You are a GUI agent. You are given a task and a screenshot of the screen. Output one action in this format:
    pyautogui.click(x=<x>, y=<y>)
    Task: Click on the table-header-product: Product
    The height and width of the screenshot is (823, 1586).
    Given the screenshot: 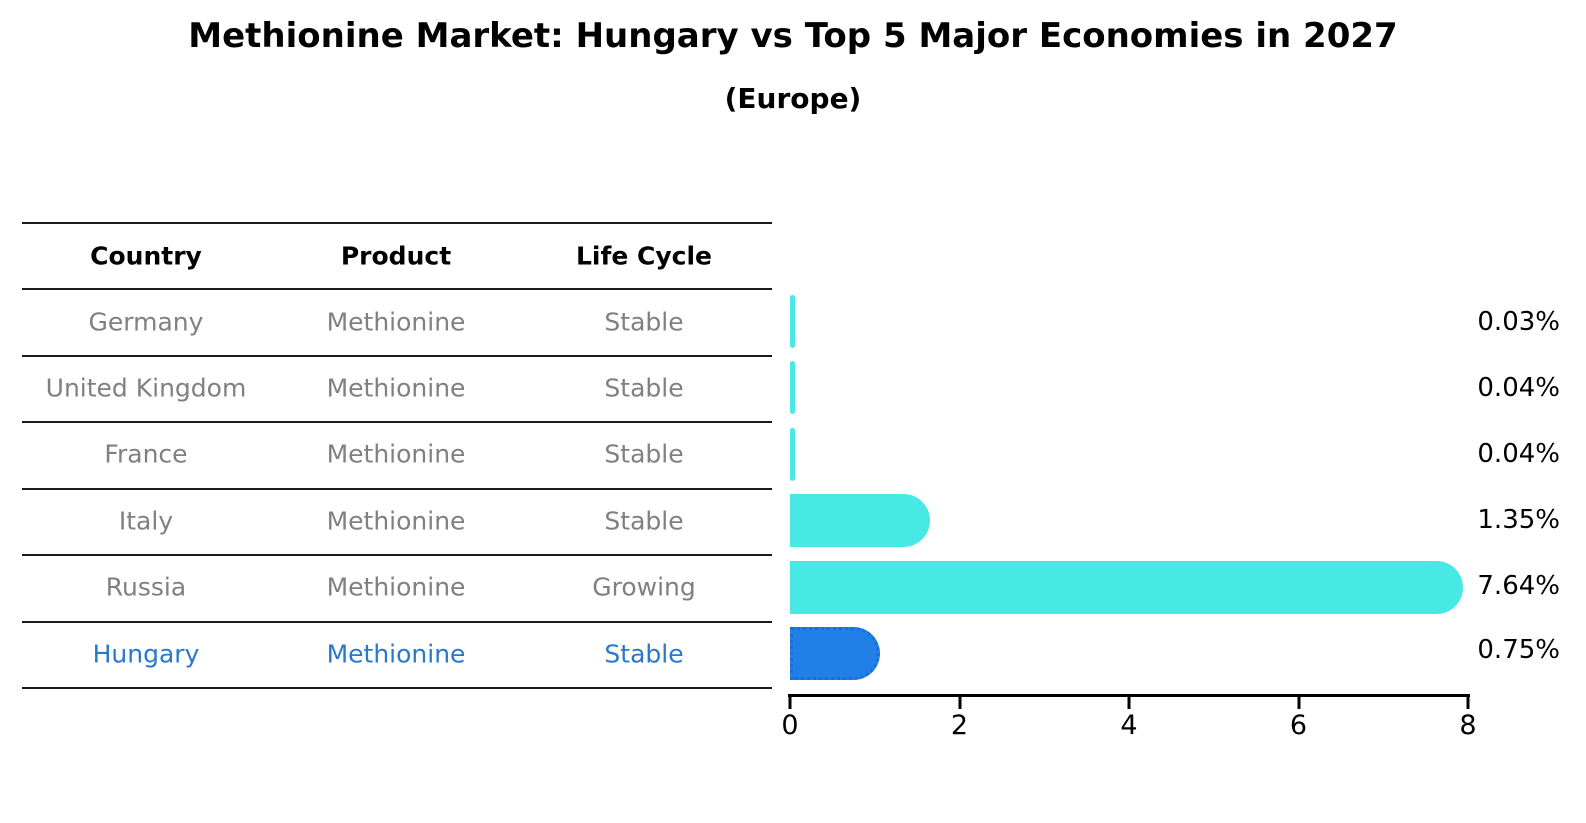 What is the action you would take?
    pyautogui.click(x=396, y=256)
    